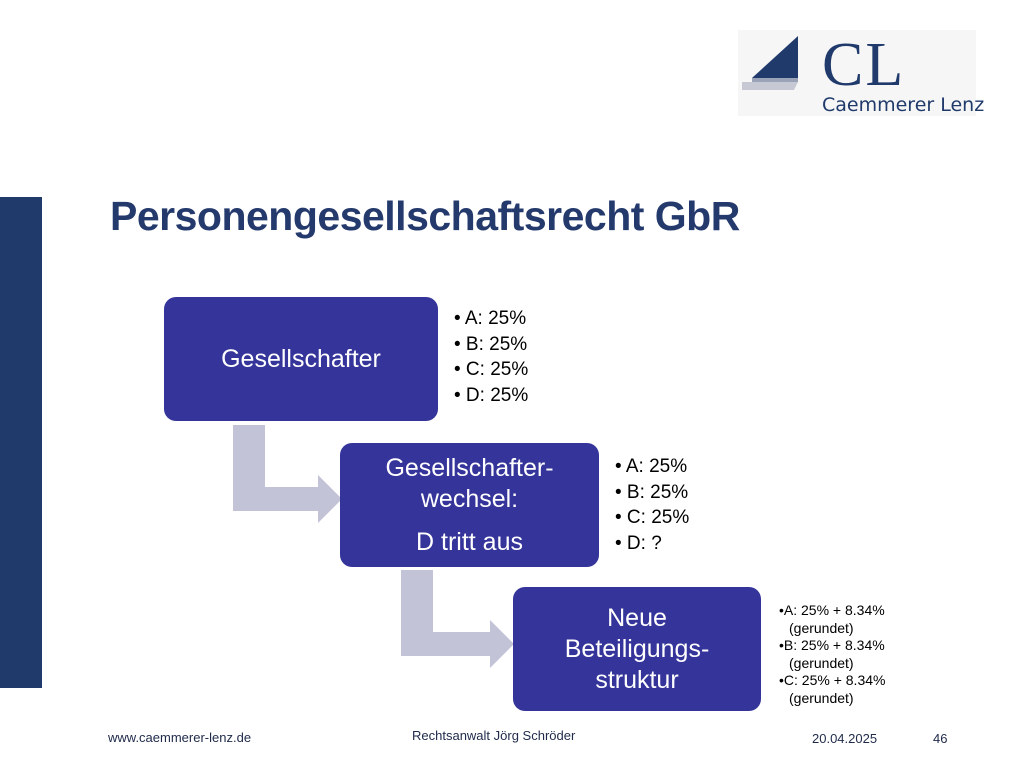  I want to click on box-neue-beteiligungsstruktur: Neue Beteiligungs- struktur, so click(637, 649).